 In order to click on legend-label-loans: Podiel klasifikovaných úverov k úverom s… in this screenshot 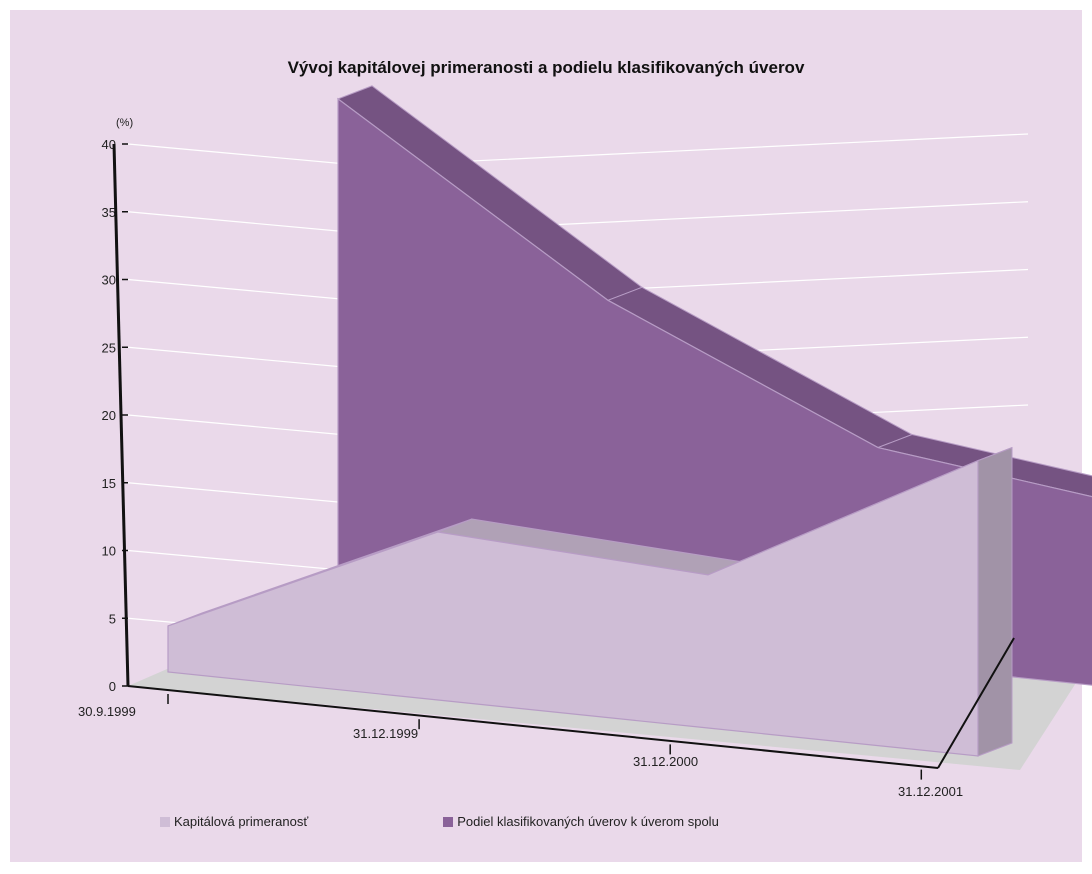, I will do `click(588, 821)`.